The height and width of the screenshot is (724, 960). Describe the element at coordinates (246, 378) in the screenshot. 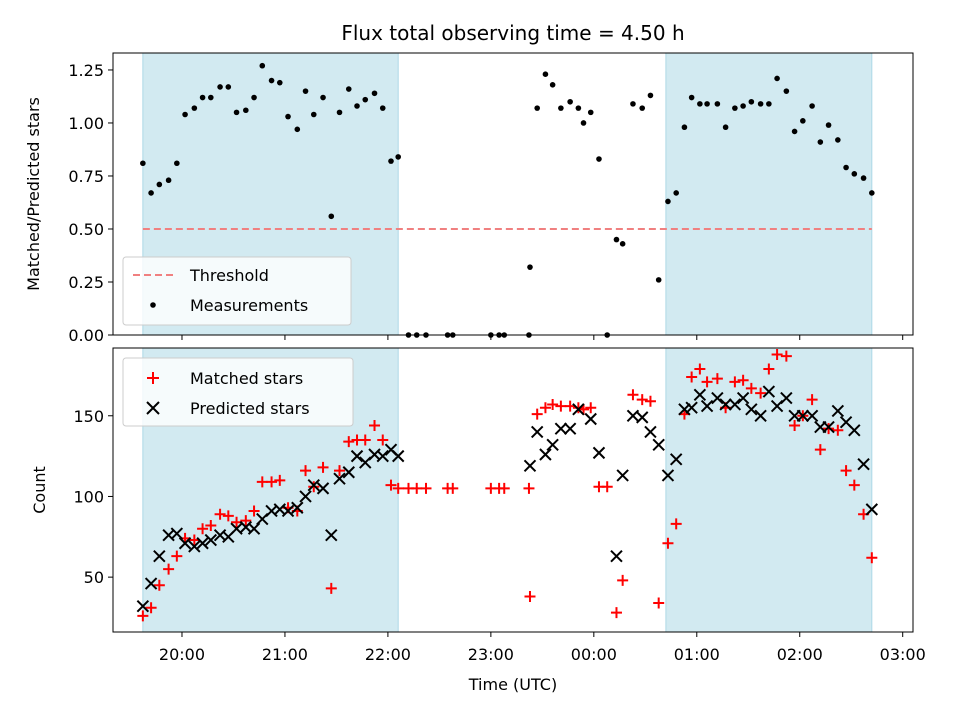

I see `legend-matched-label: Matched stars` at that location.